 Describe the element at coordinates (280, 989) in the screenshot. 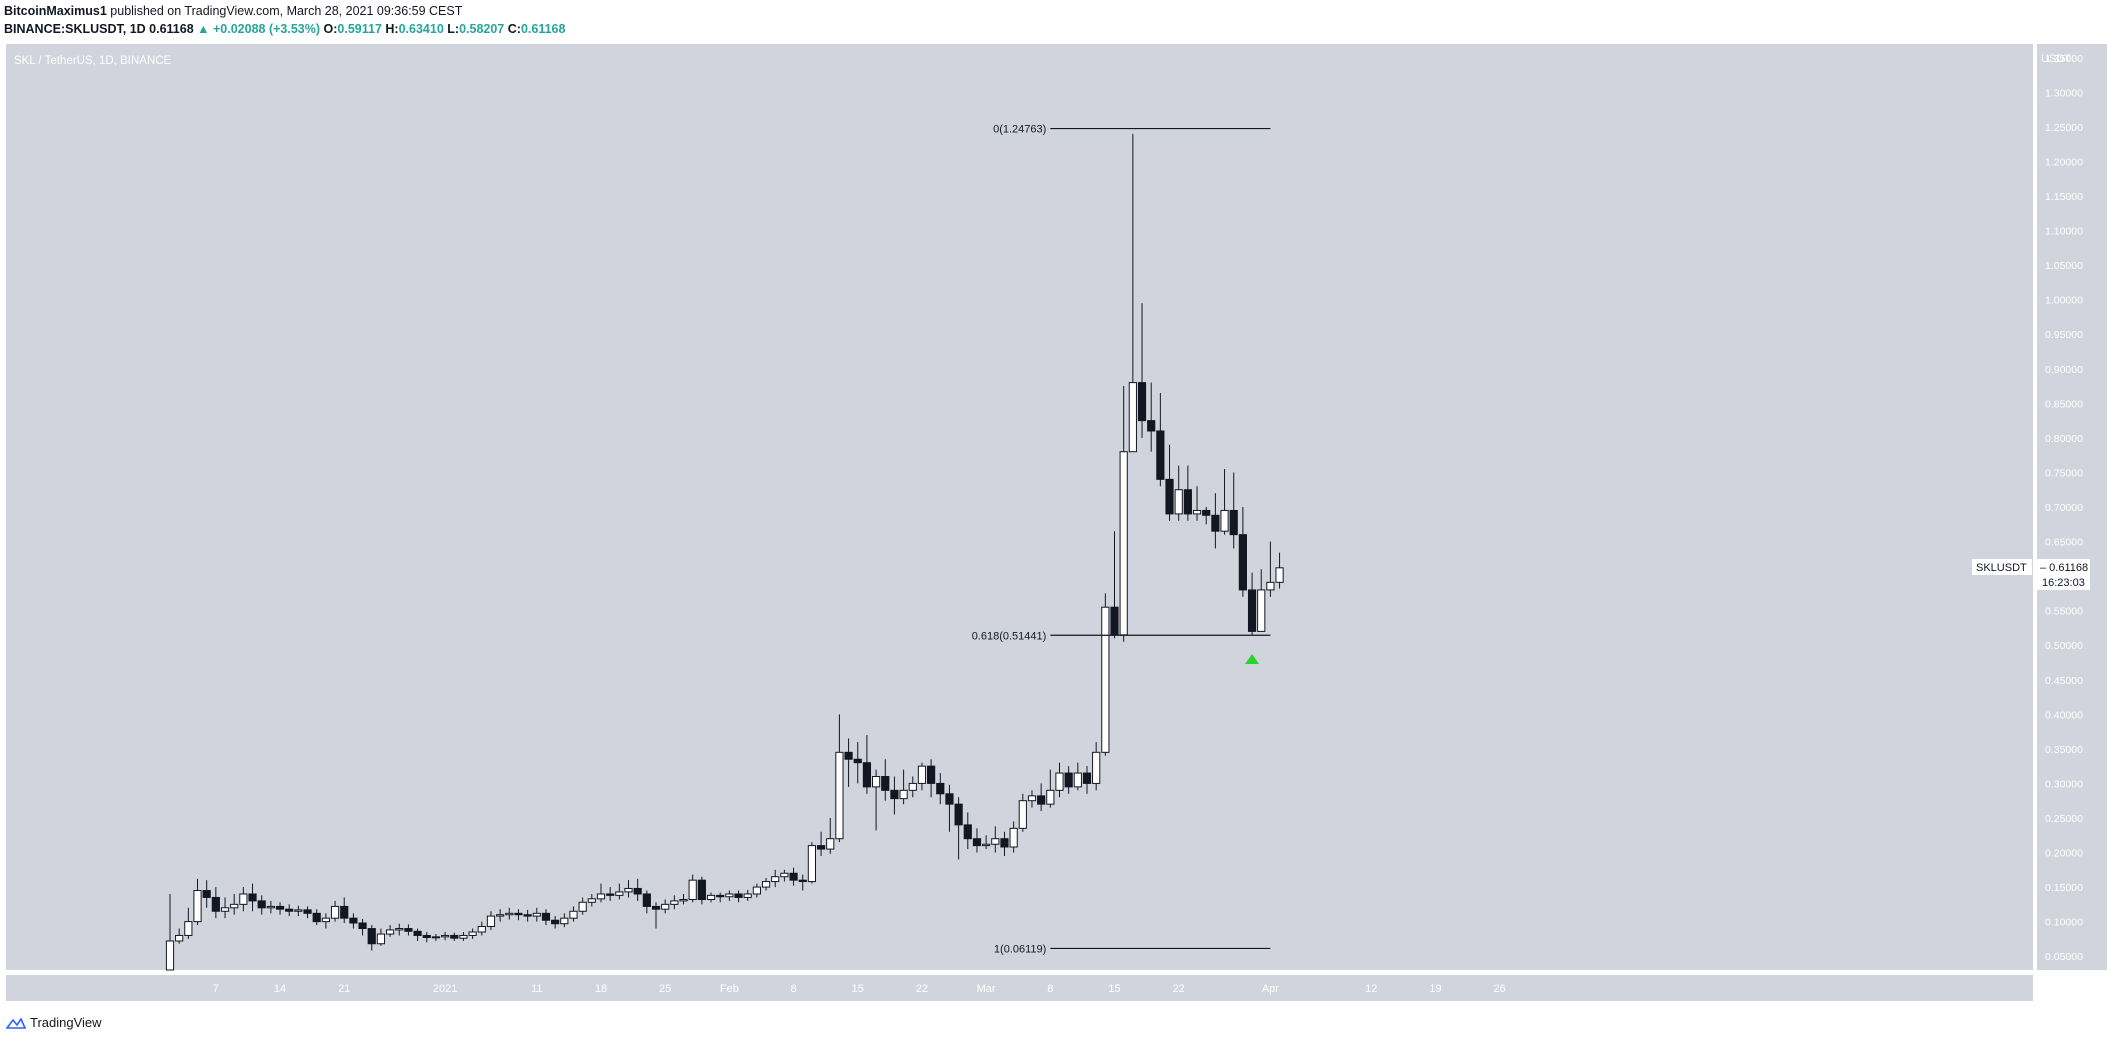

I see `time-tick-label: 14` at that location.